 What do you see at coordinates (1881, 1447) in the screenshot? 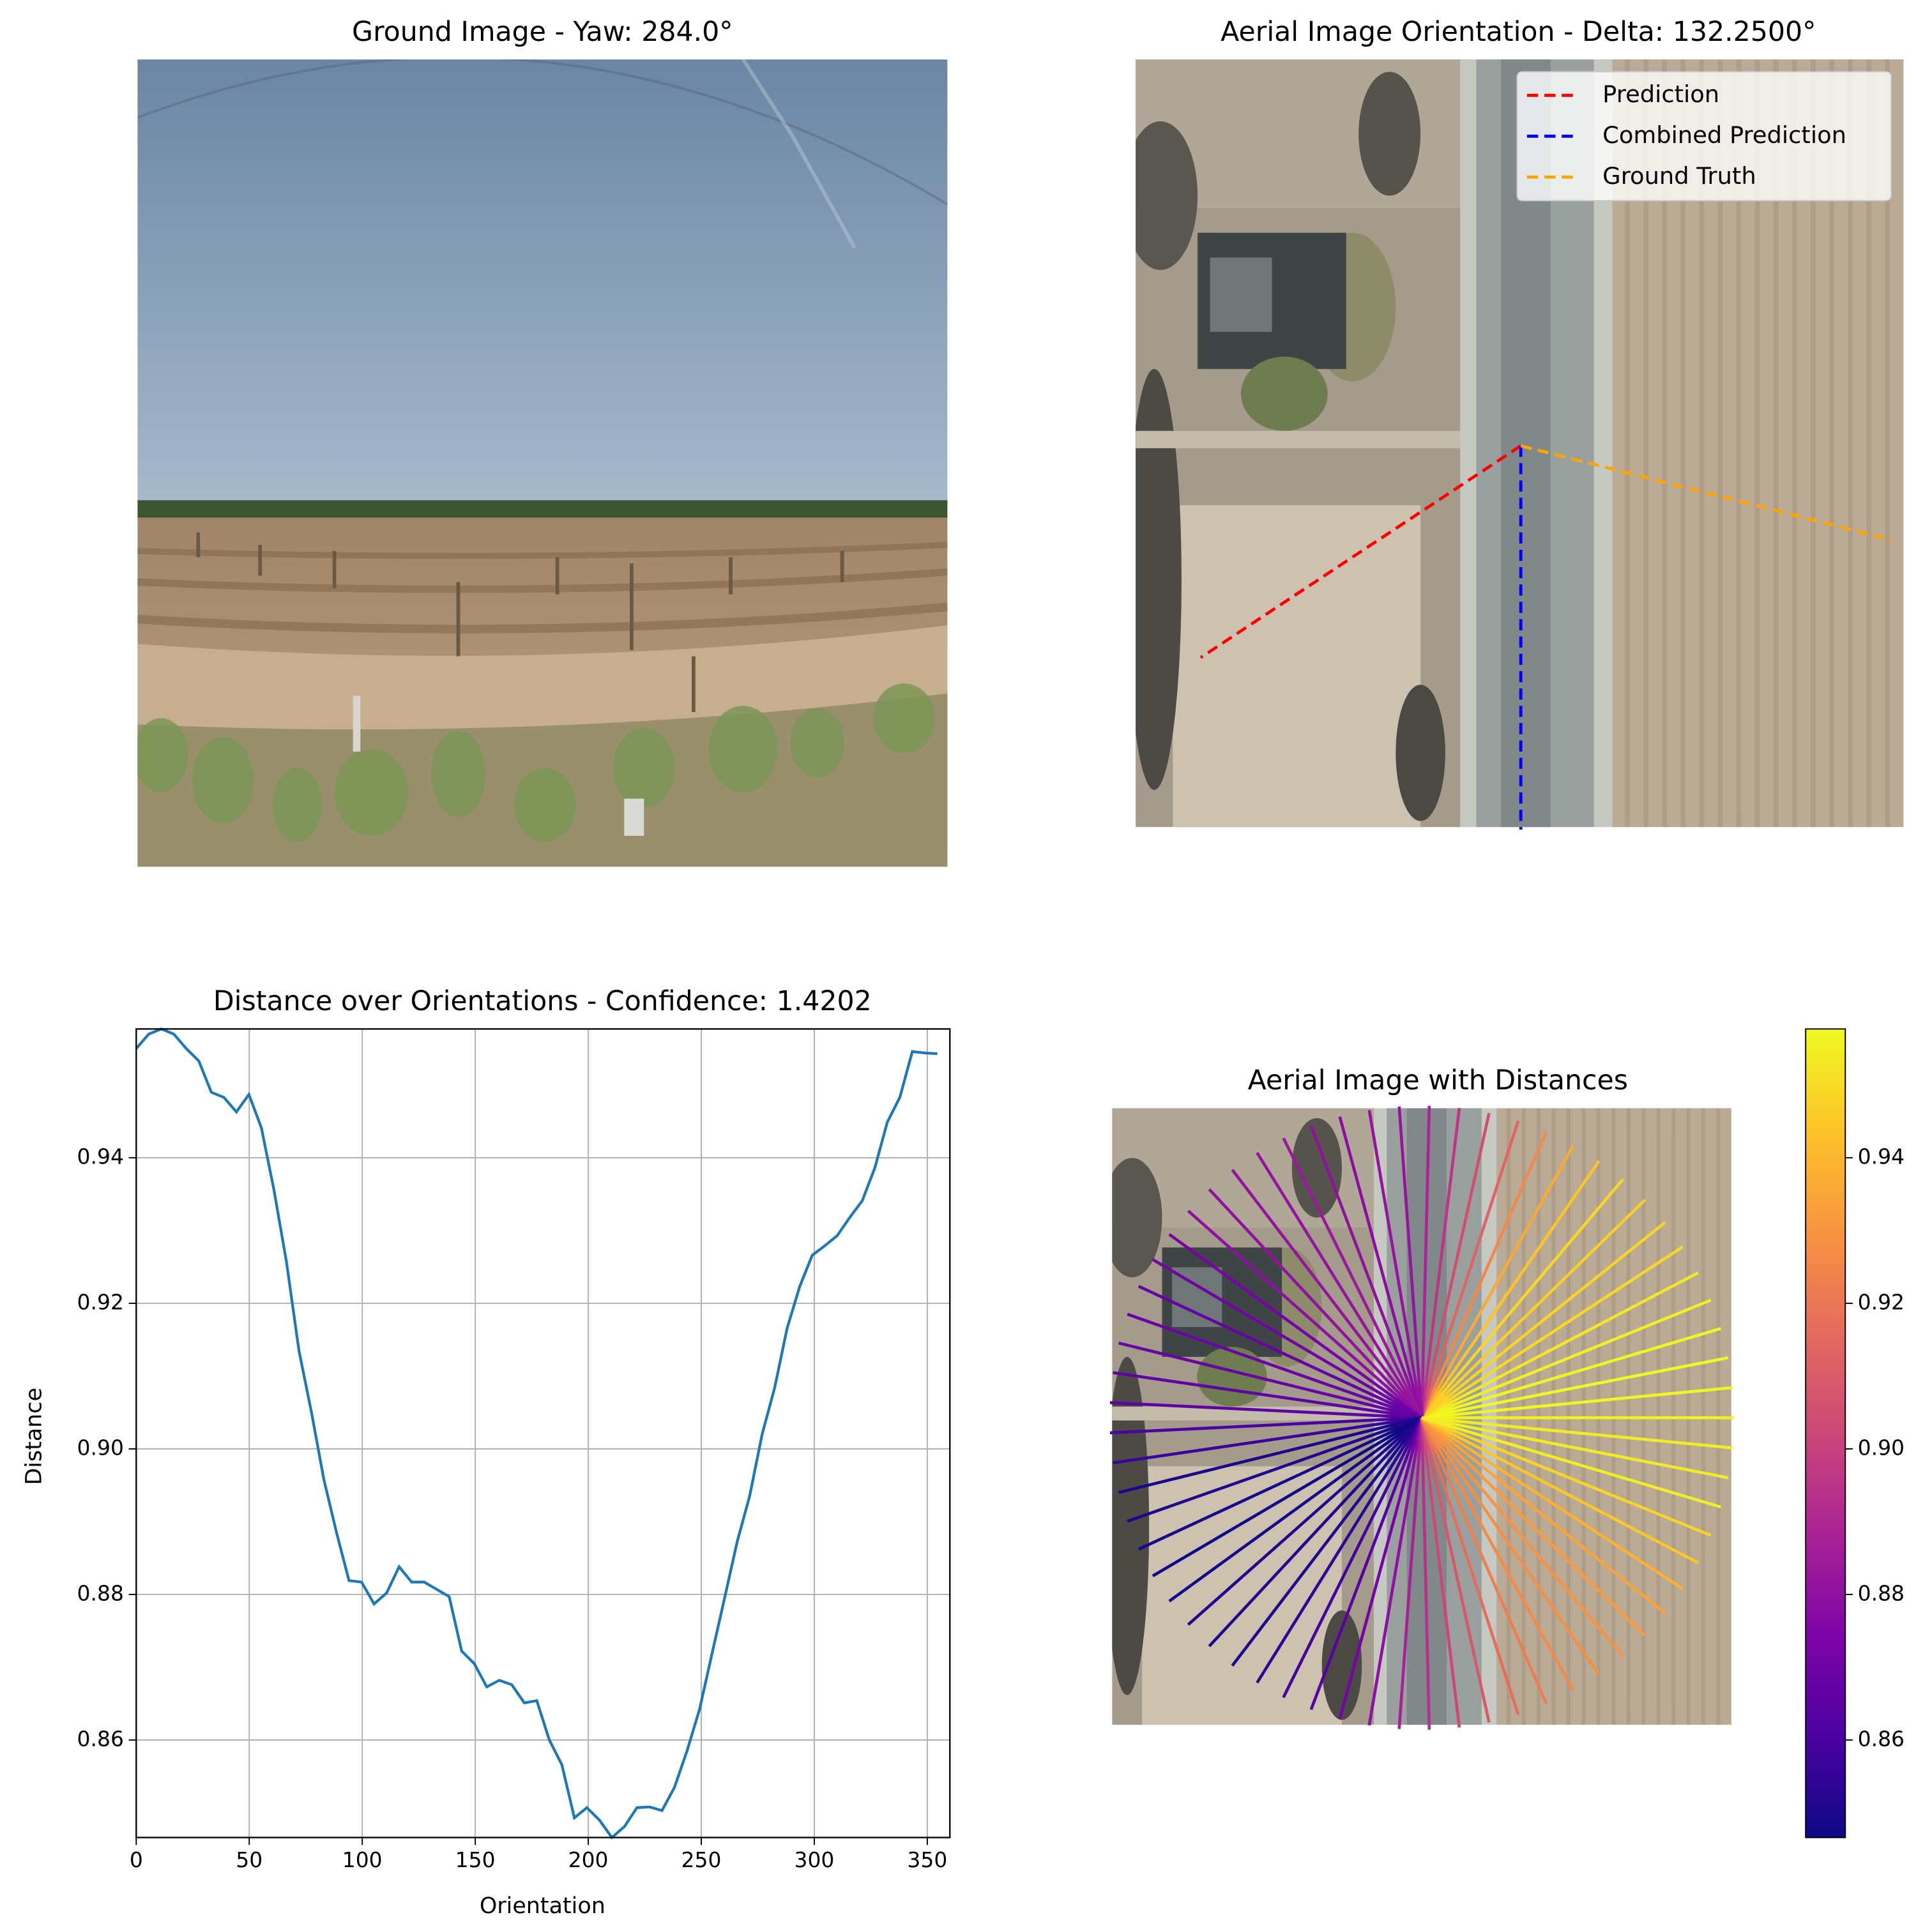
I see `colorbar-tick-label: 0.90` at bounding box center [1881, 1447].